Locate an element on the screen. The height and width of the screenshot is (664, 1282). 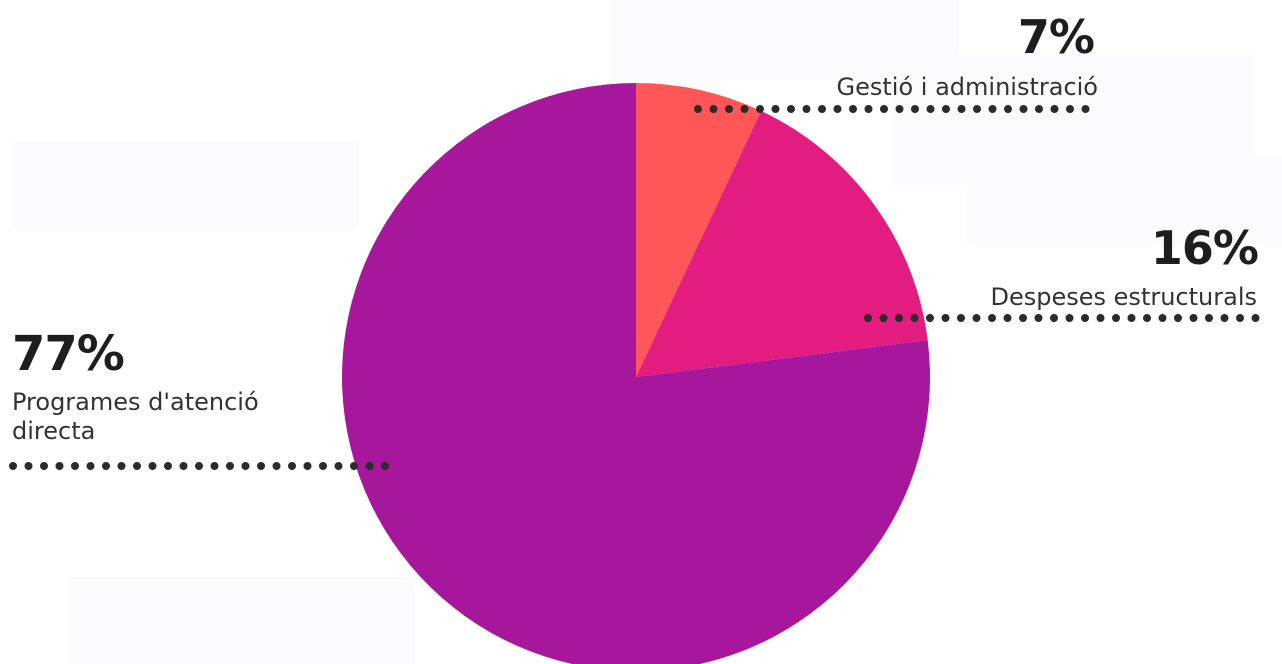
slice-value-label: 77% is located at coordinates (68, 354).